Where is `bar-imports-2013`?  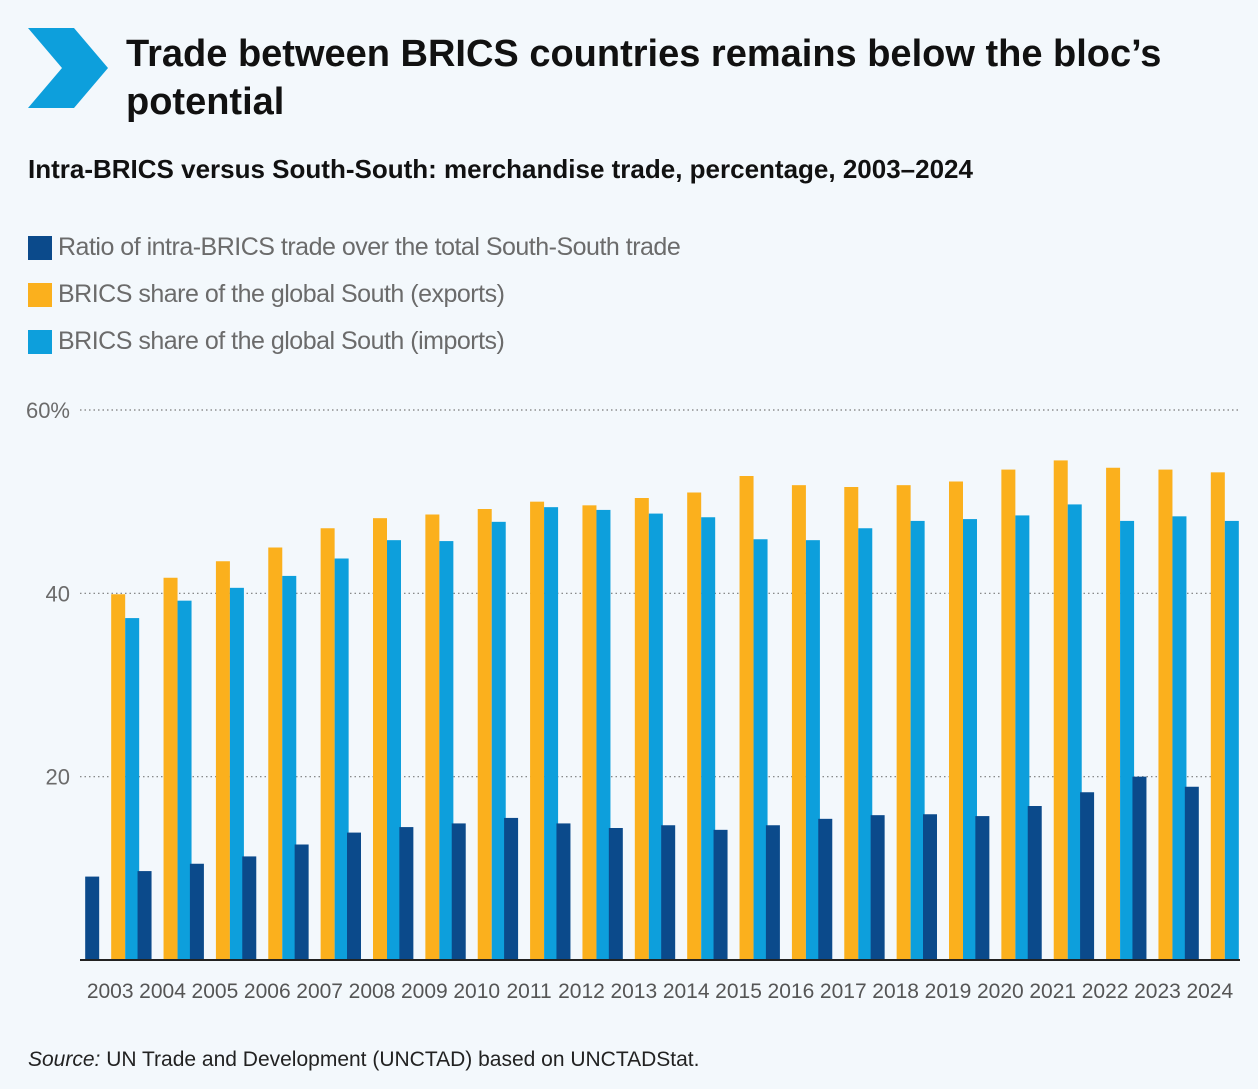 bar-imports-2013 is located at coordinates (655, 736).